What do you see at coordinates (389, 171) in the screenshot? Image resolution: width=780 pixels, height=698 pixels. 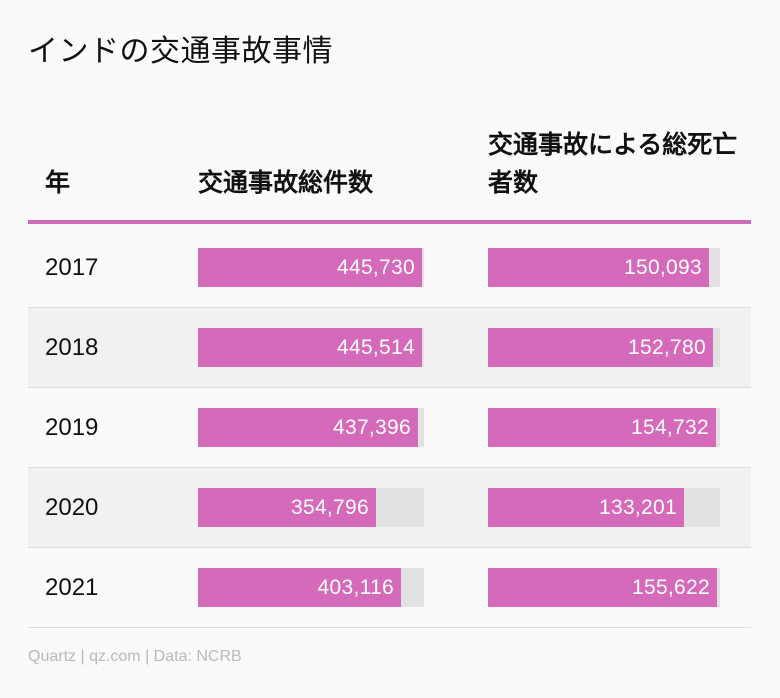 I see `table-header: 年 交通事故総件数 交通事故による総死亡者数` at bounding box center [389, 171].